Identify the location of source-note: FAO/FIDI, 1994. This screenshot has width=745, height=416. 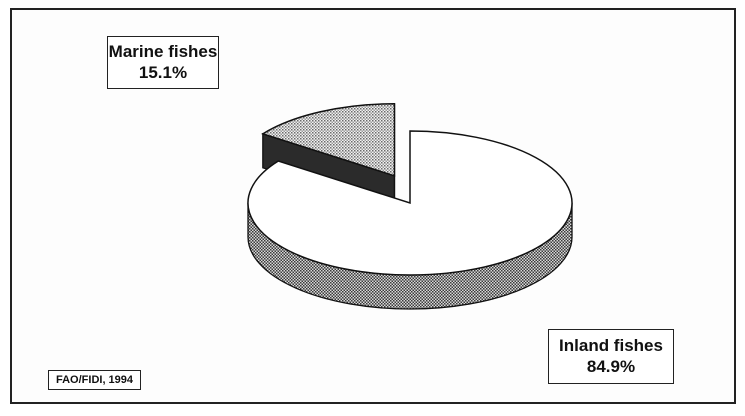
(95, 380).